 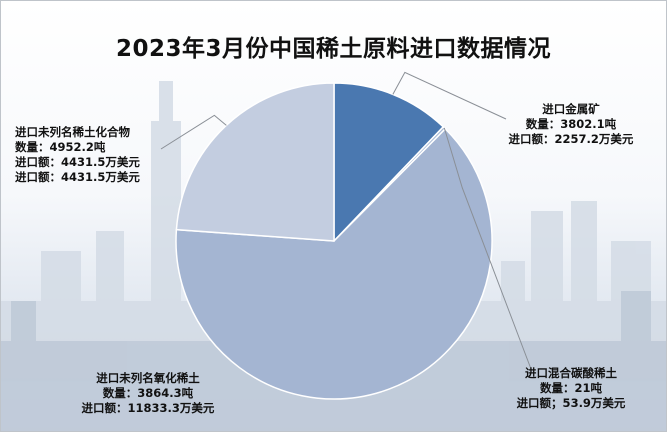 I want to click on label-compound-amount-repeat: 进口额：4431.5万美元, so click(x=77, y=177).